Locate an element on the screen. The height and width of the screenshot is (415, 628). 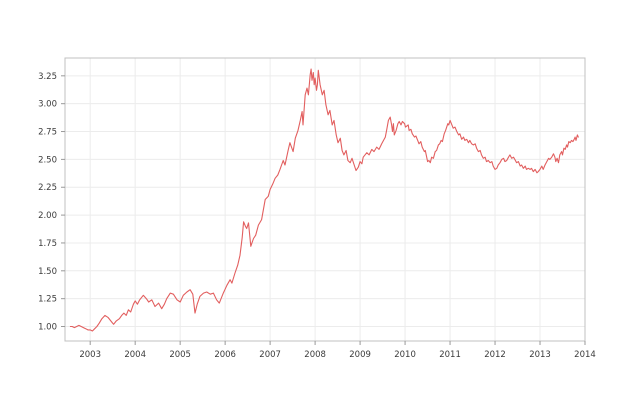
y-tick-label: 2.25 is located at coordinates (47, 188).